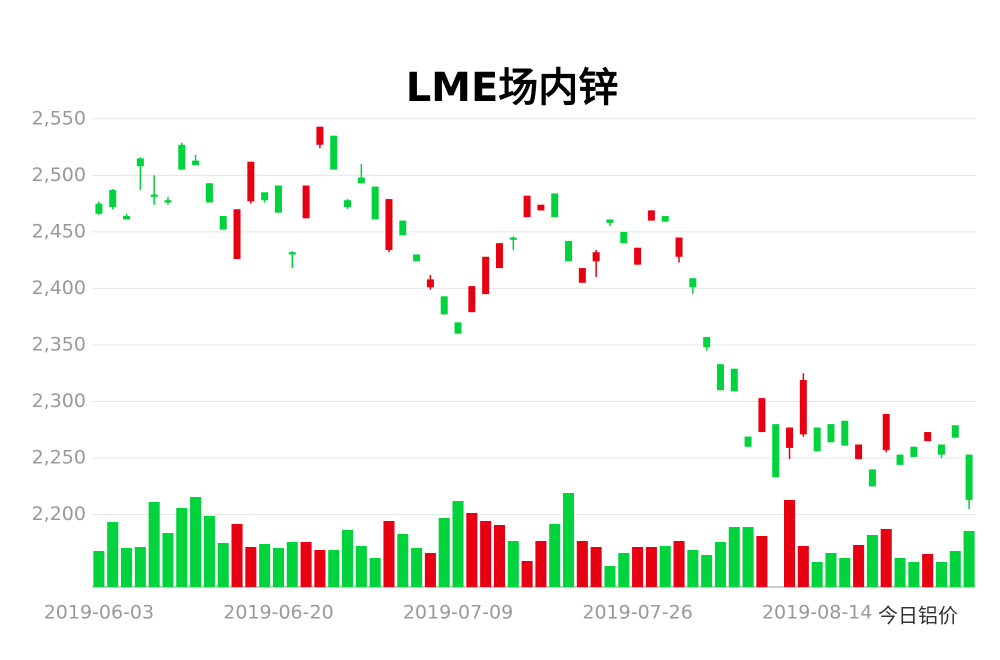 This screenshot has height=660, width=1000. What do you see at coordinates (59, 118) in the screenshot?
I see `y-tick-label: 2,550` at bounding box center [59, 118].